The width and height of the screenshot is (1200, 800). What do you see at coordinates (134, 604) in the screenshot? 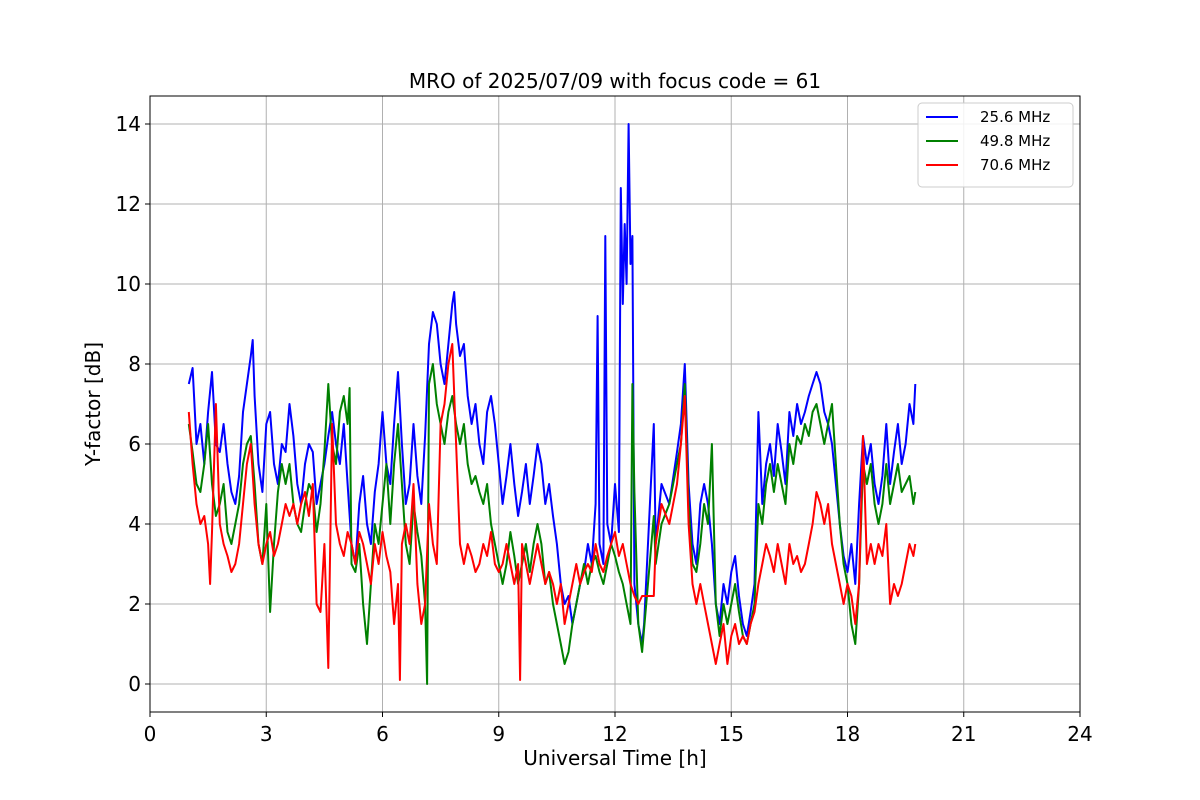
I see `y-tick-label: 2` at bounding box center [134, 604].